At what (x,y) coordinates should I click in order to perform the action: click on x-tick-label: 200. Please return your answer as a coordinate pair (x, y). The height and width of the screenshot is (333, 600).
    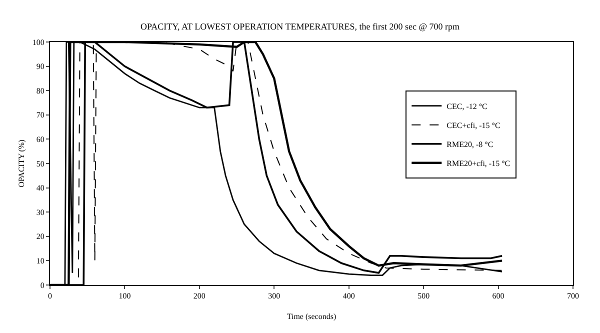
    Looking at the image, I should click on (199, 296).